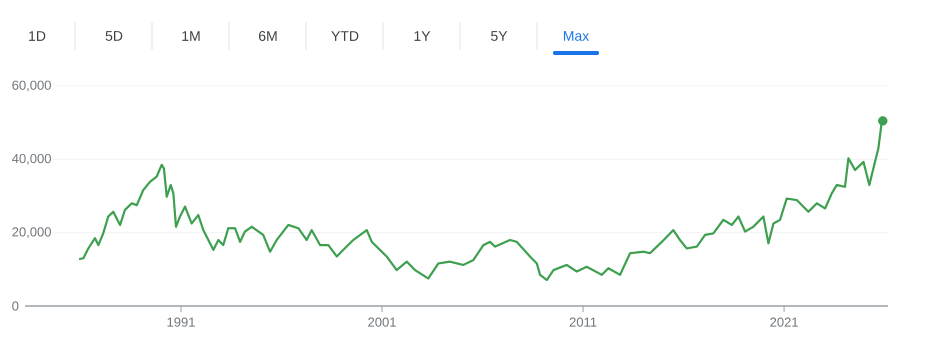  Describe the element at coordinates (15, 306) in the screenshot. I see `y-tick-label: 0` at that location.